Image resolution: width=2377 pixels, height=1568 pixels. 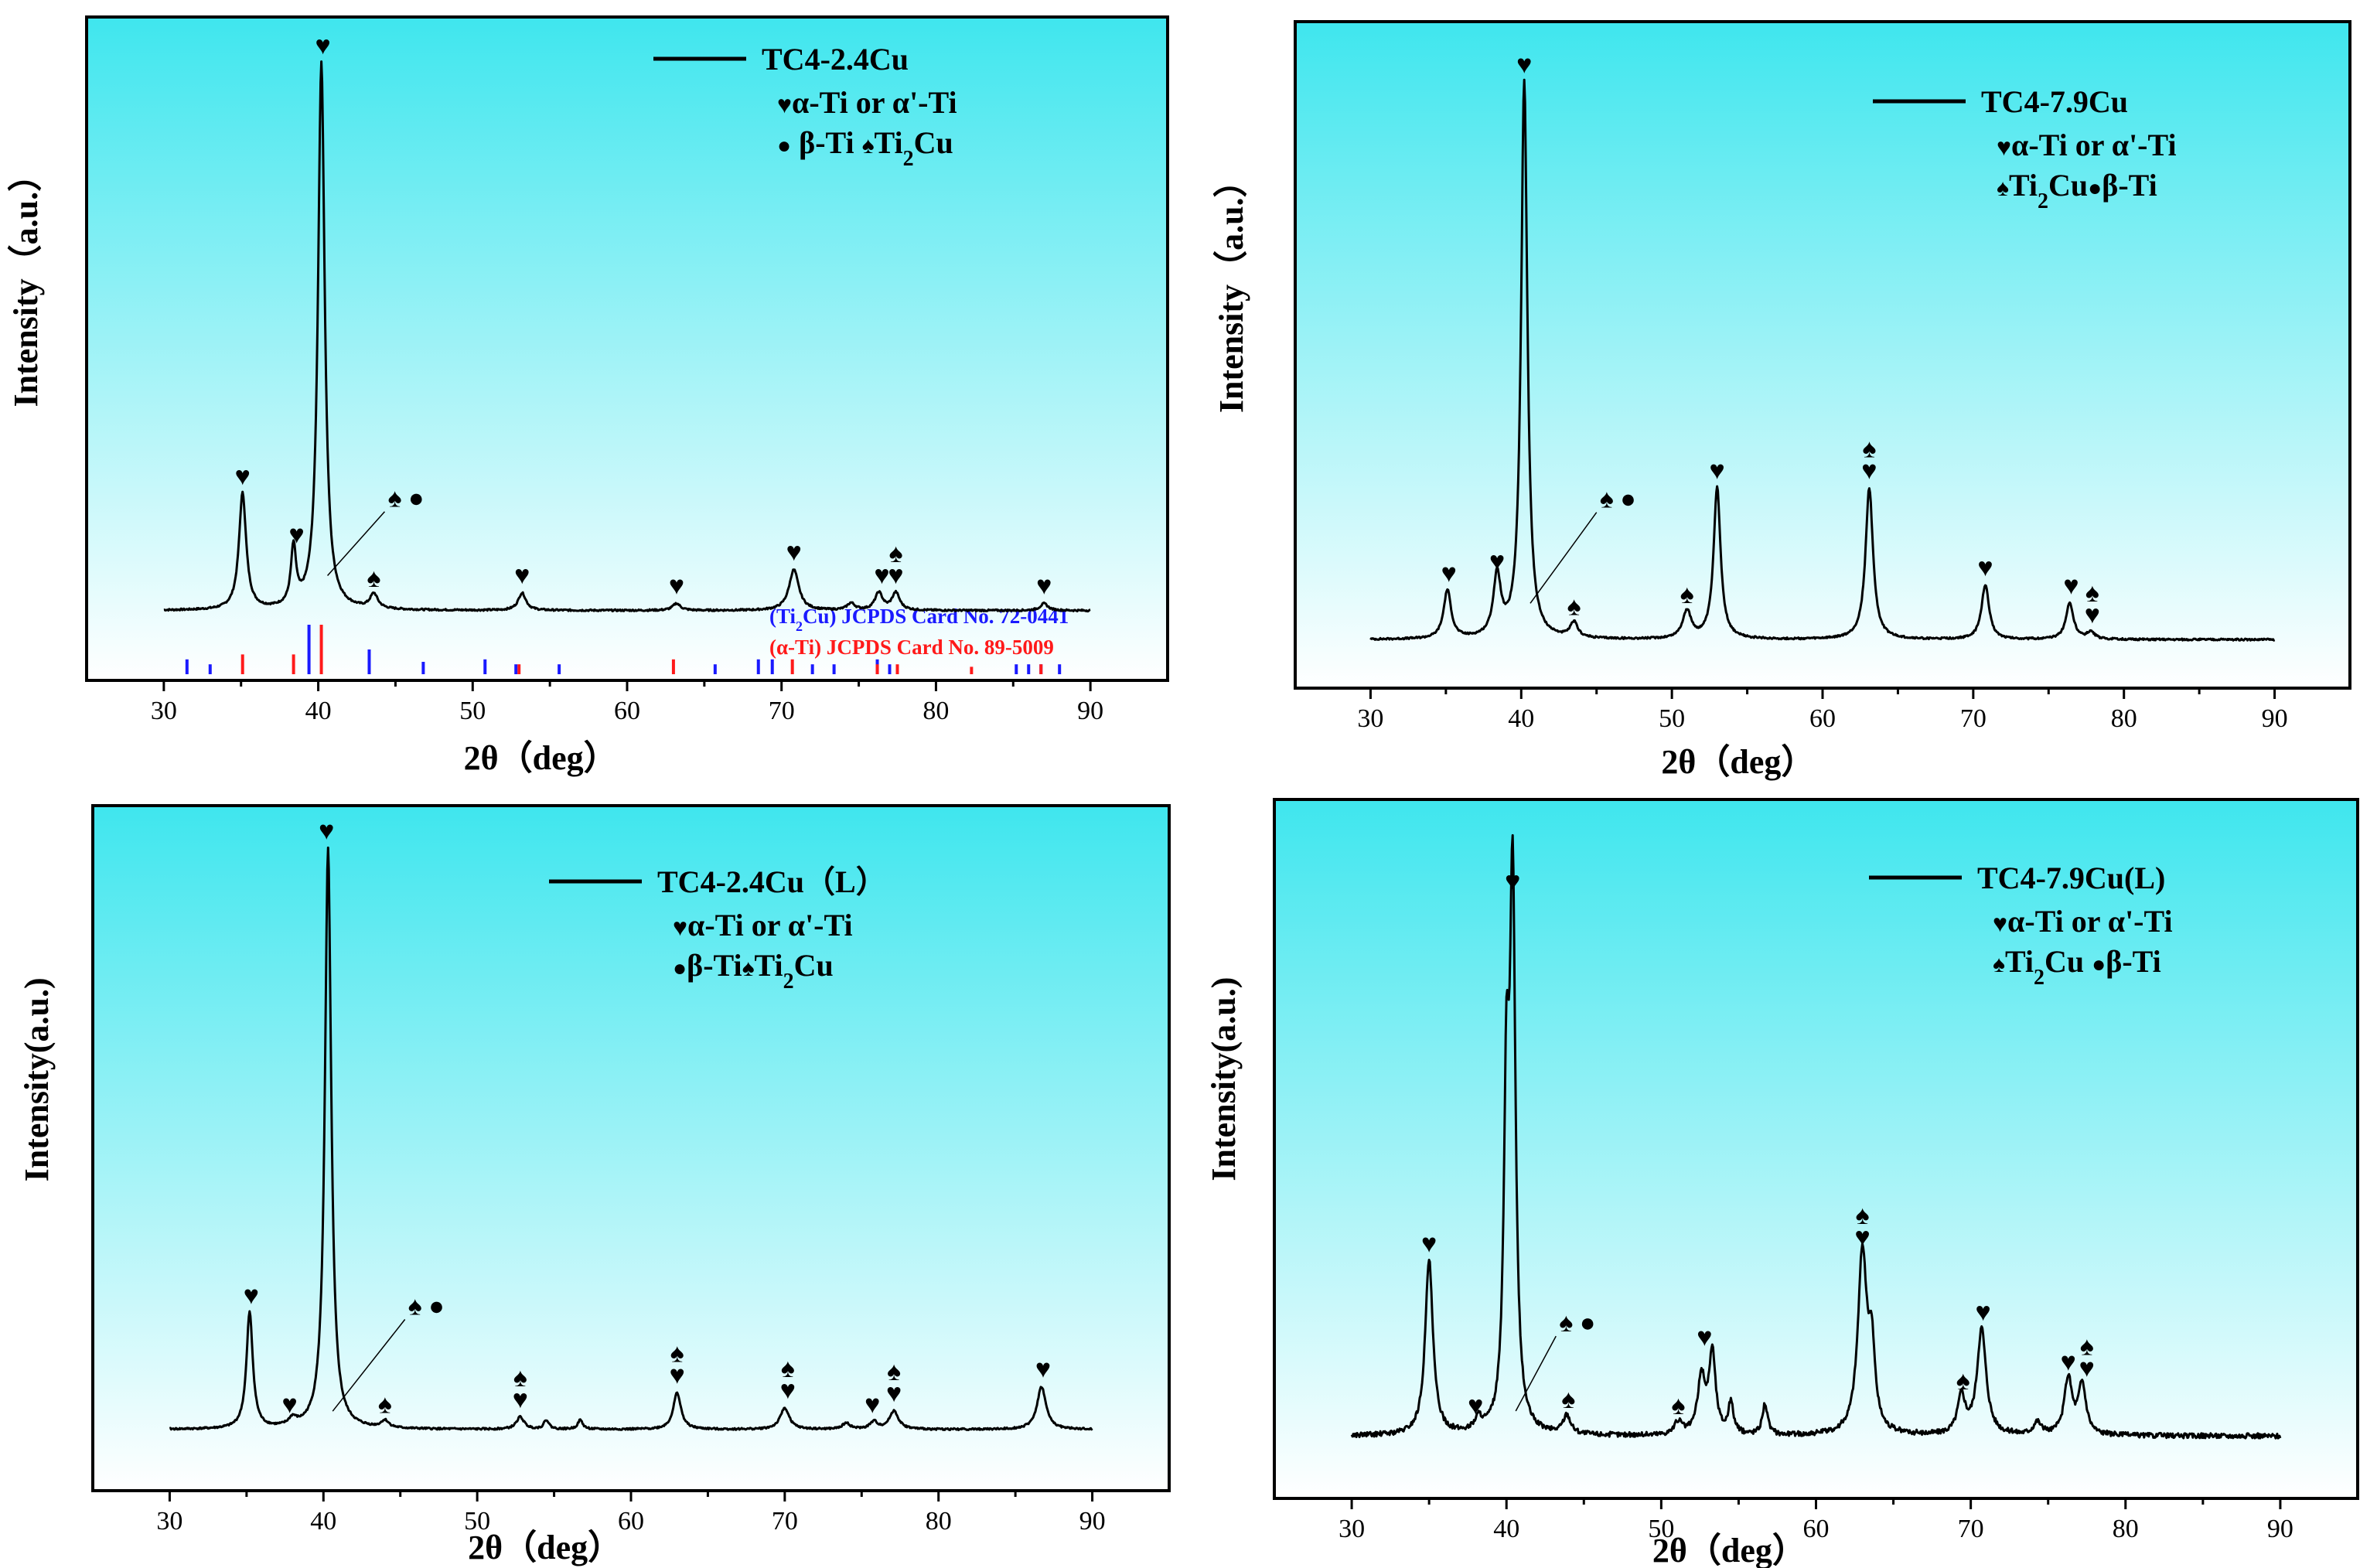 What do you see at coordinates (835, 59) in the screenshot?
I see `legend-series-label: TC4-2.4Cu` at bounding box center [835, 59].